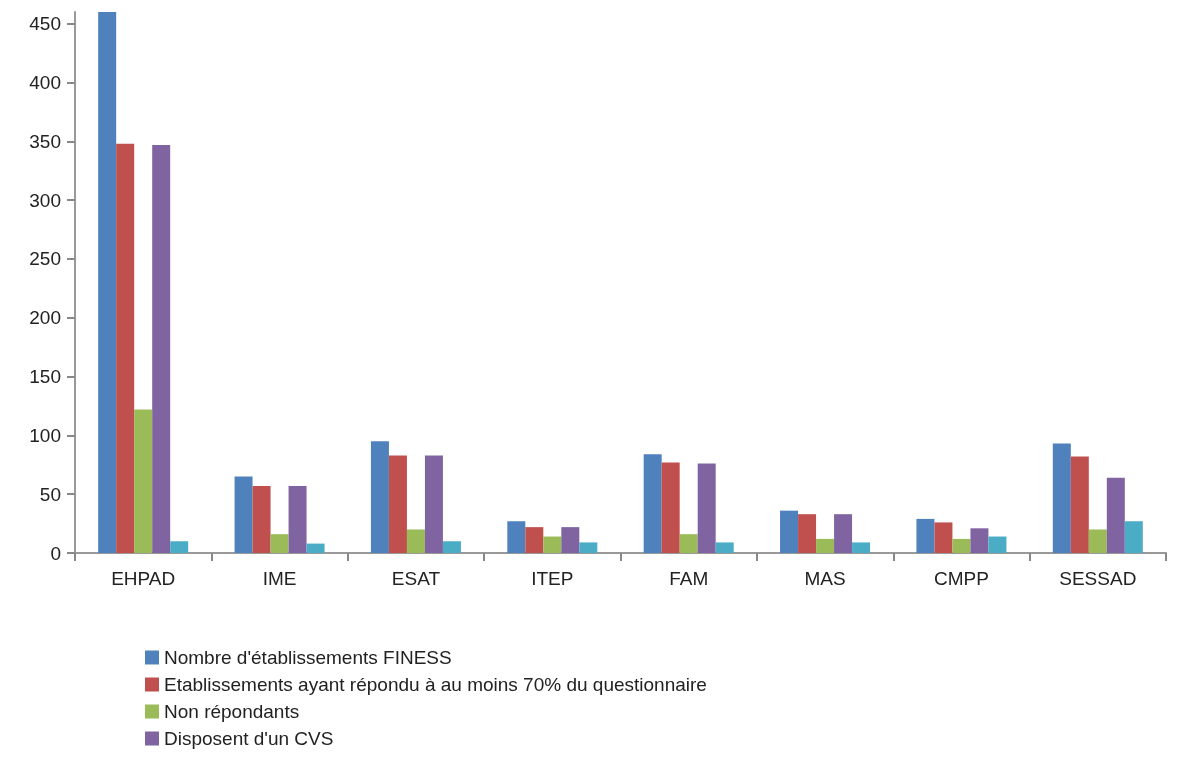 Image resolution: width=1191 pixels, height=758 pixels. What do you see at coordinates (961, 578) in the screenshot?
I see `x-tick-label: CMPP` at bounding box center [961, 578].